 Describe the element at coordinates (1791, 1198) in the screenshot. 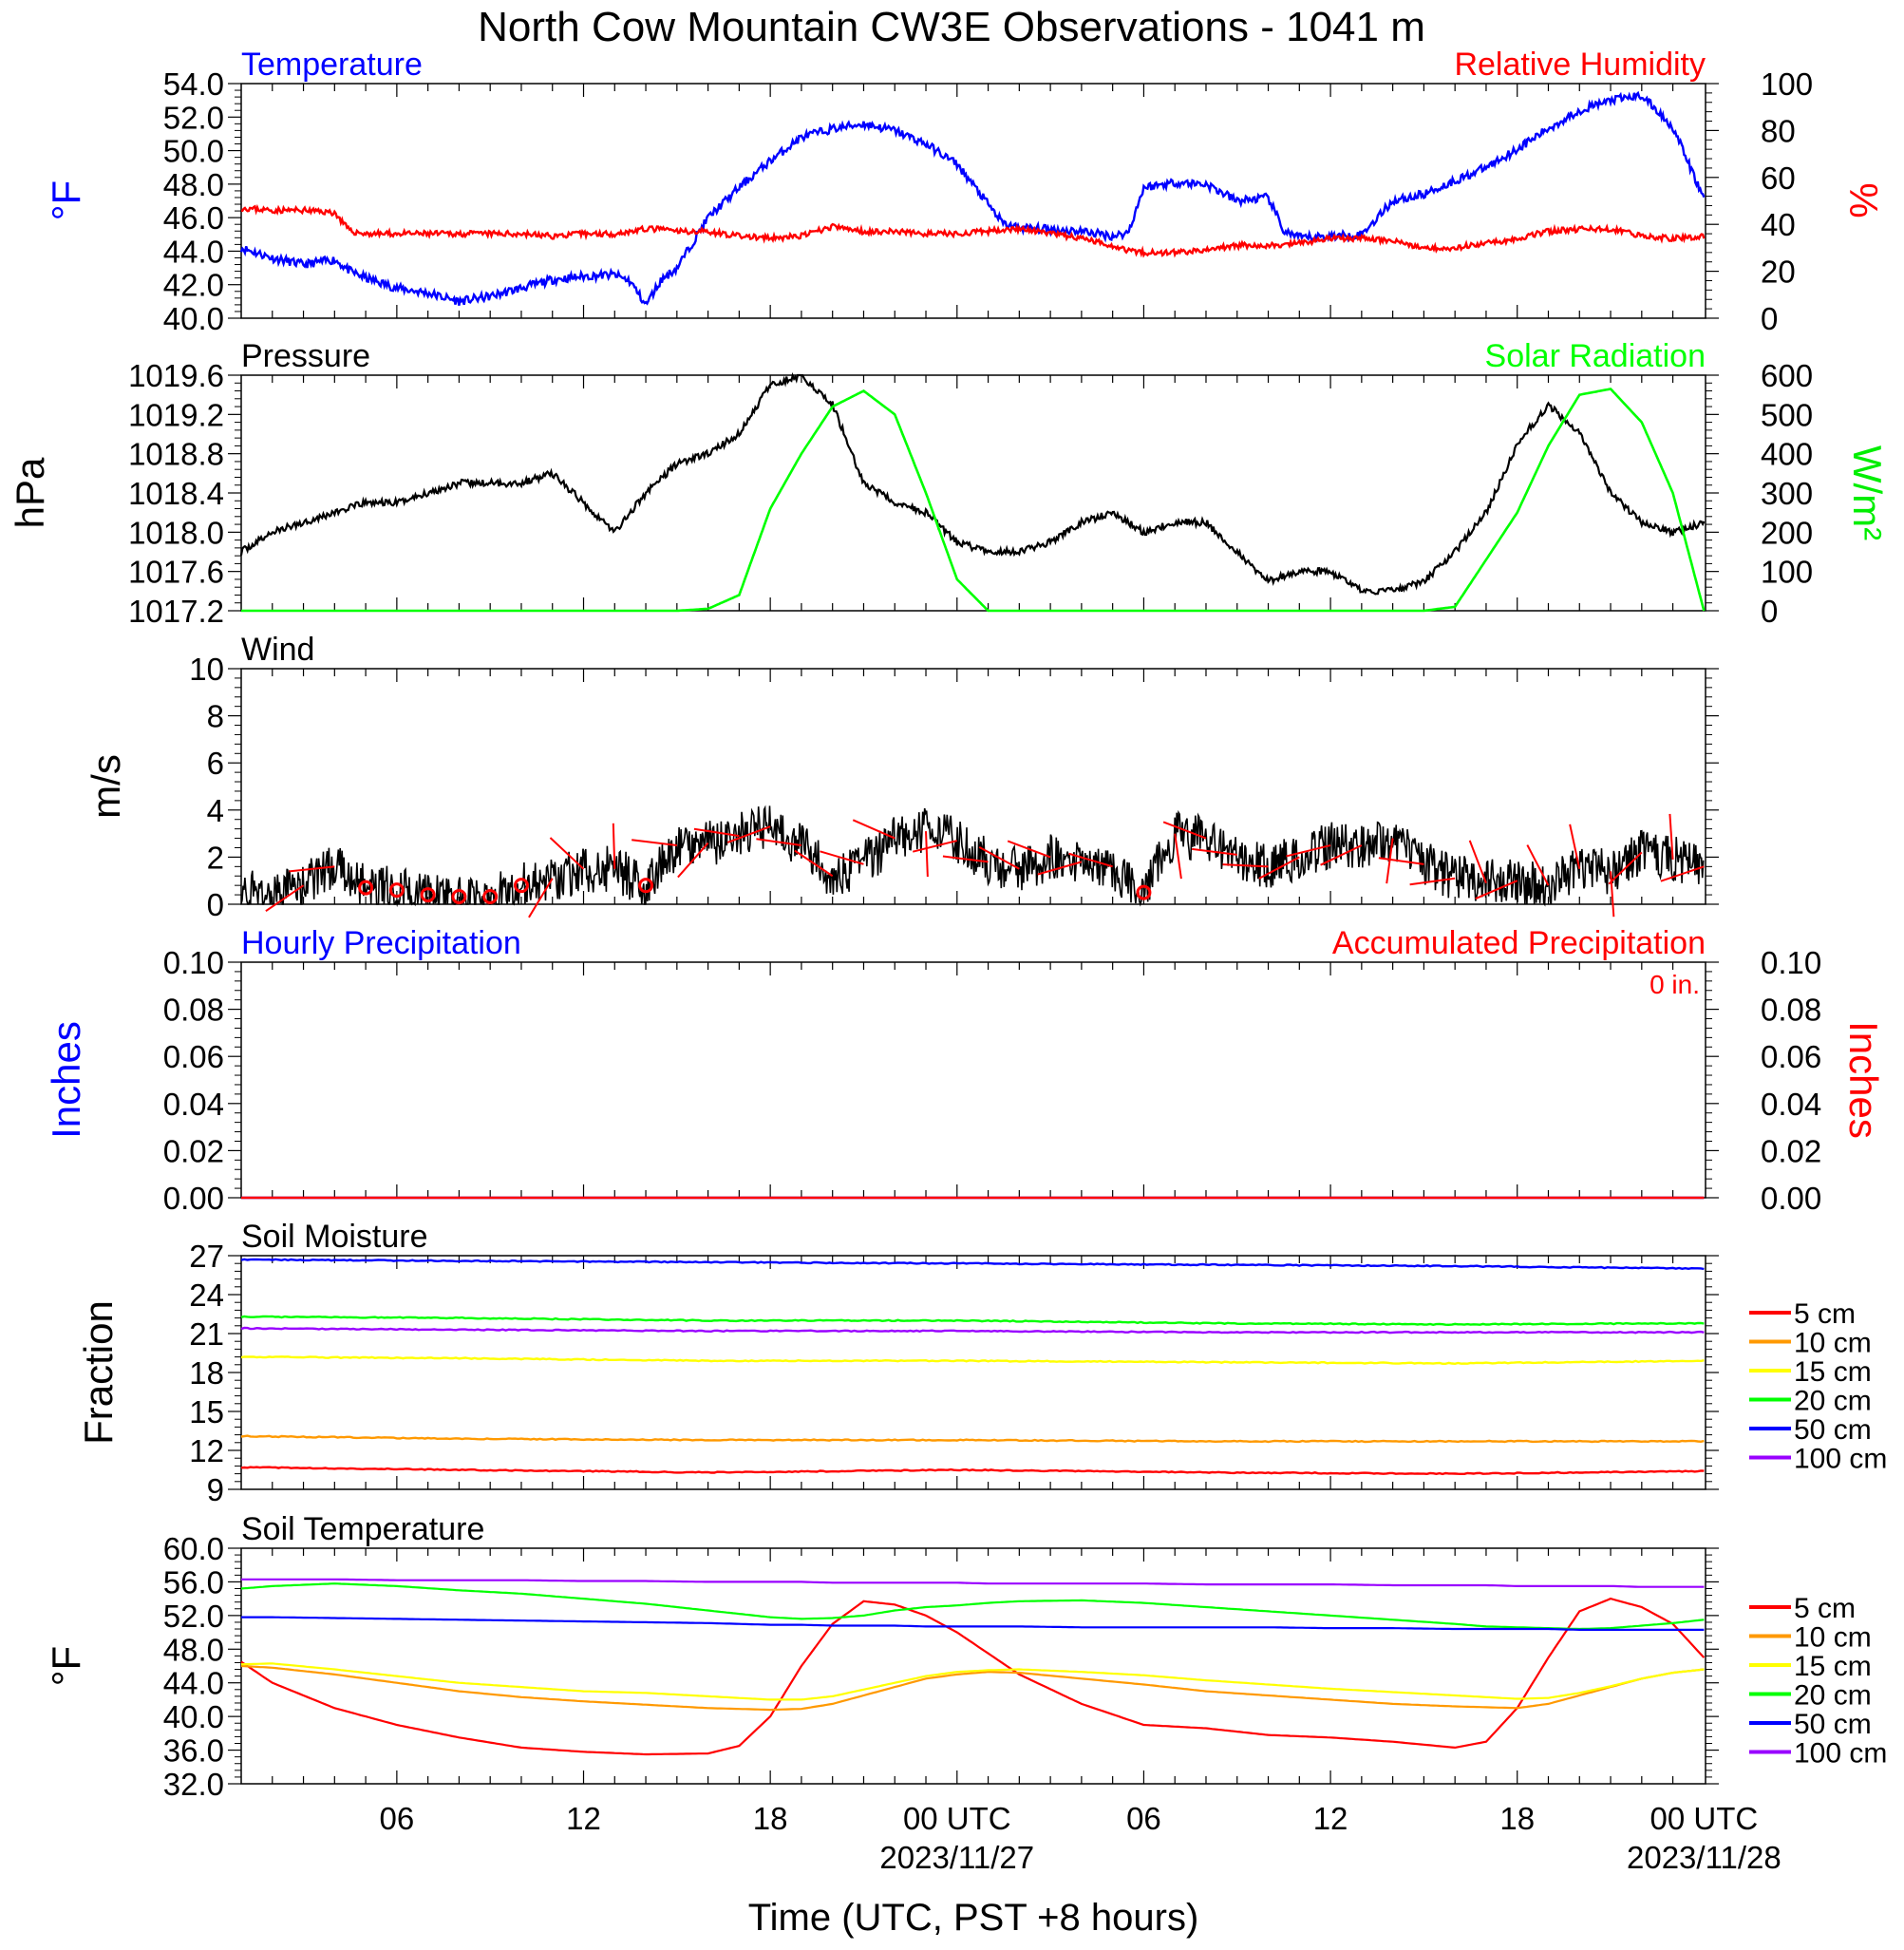

I see `y2-tick-label: 0.00` at that location.